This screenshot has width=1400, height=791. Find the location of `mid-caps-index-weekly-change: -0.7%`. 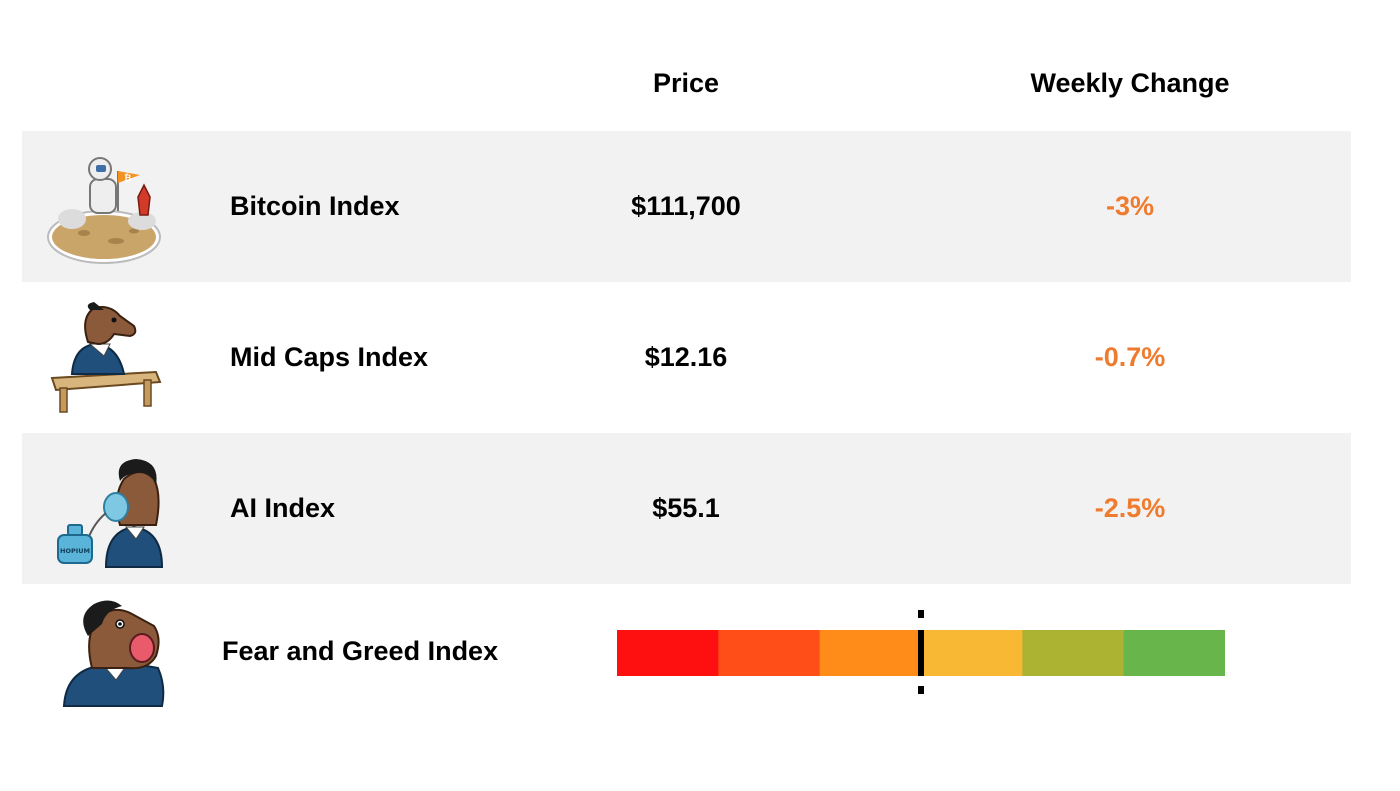

mid-caps-index-weekly-change: -0.7% is located at coordinates (1130, 357).